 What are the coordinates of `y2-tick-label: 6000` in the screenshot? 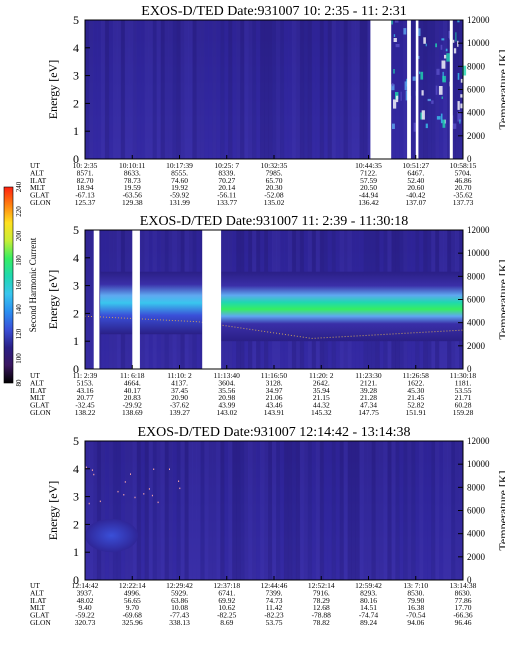 It's located at (476, 90).